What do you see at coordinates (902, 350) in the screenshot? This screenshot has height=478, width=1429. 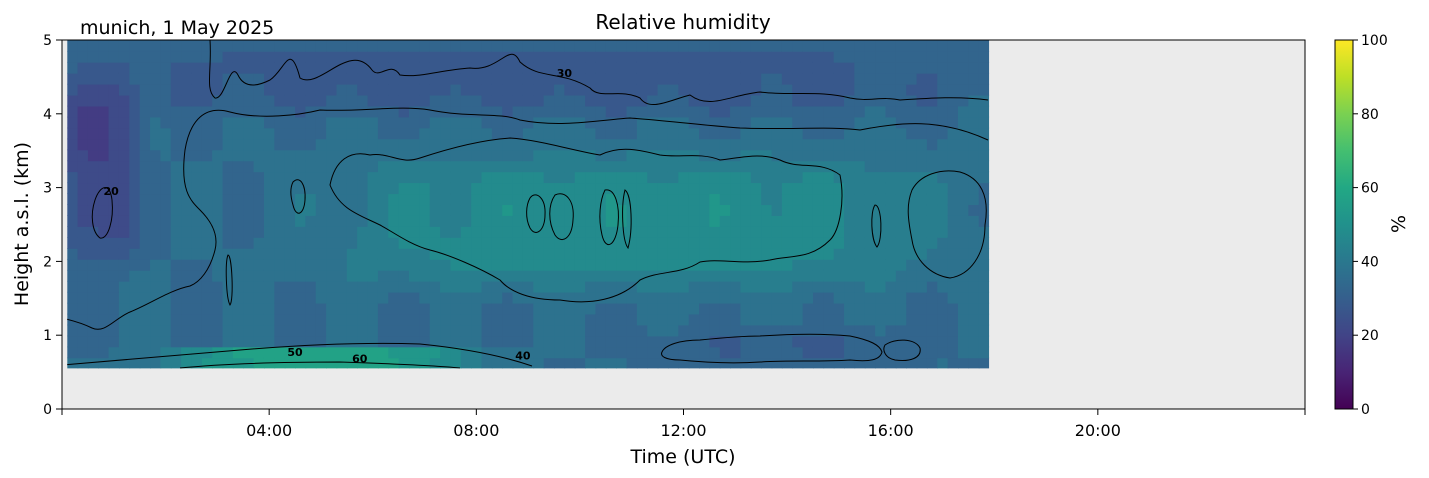 I see `contour-30-low-blob` at bounding box center [902, 350].